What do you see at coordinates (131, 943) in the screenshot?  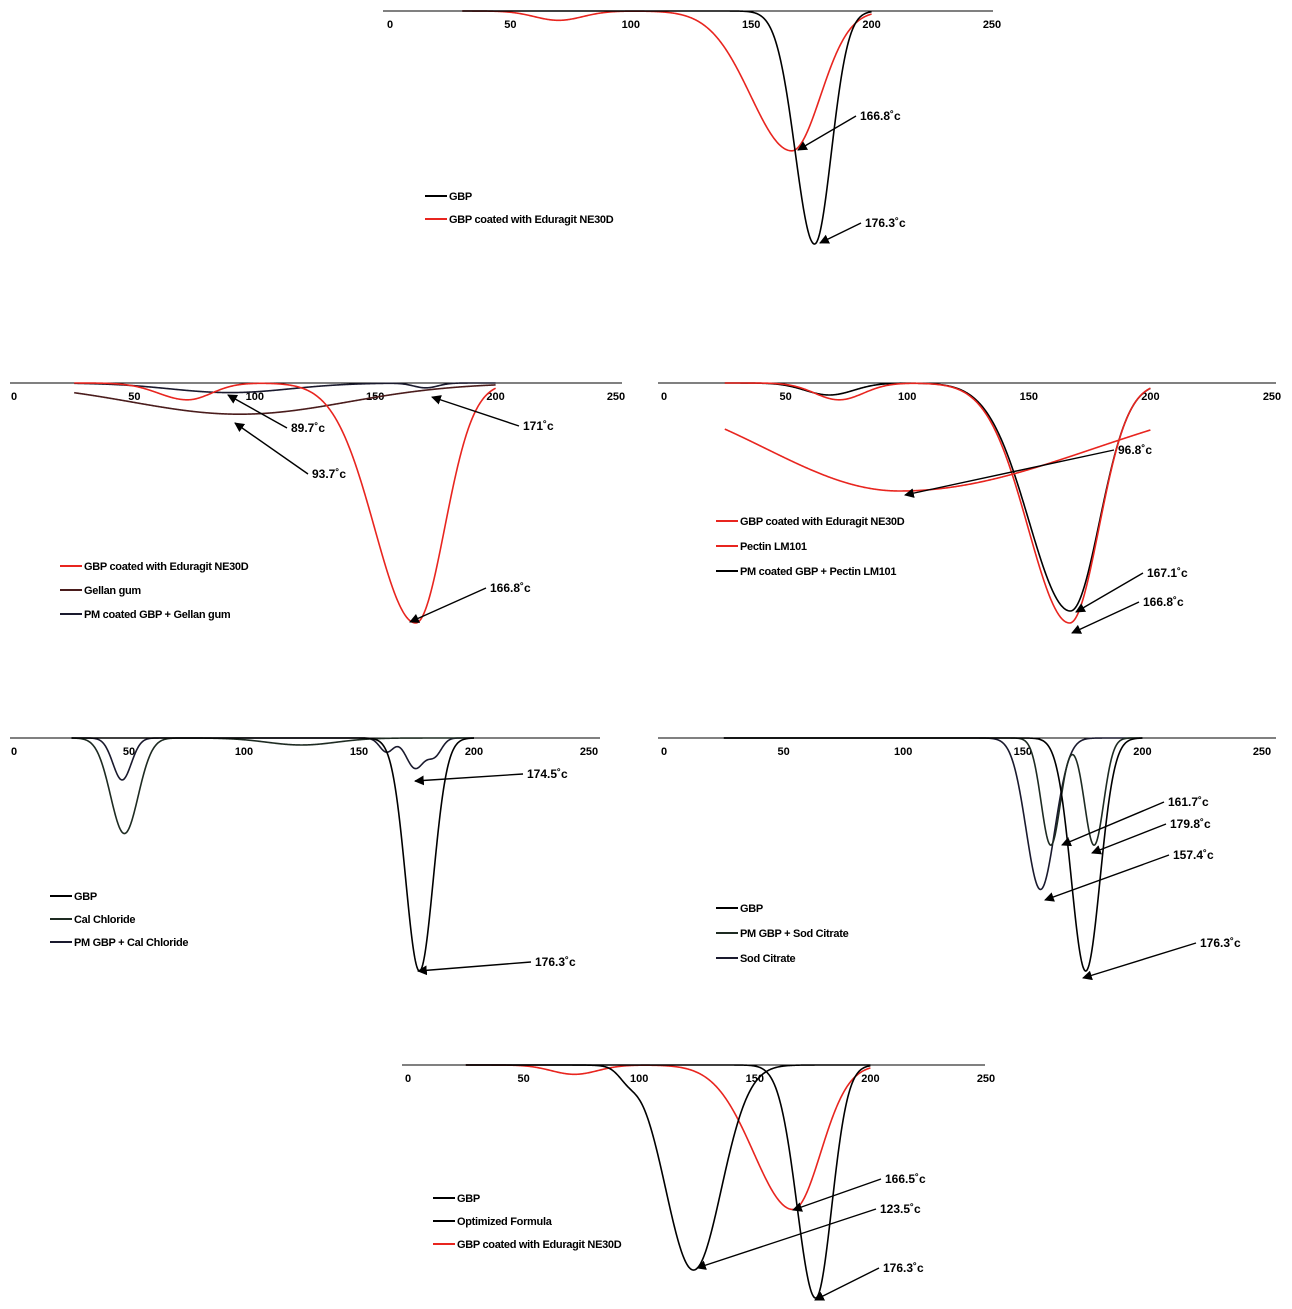 I see `legend-label: PM GBP + Cal Chloride` at bounding box center [131, 943].